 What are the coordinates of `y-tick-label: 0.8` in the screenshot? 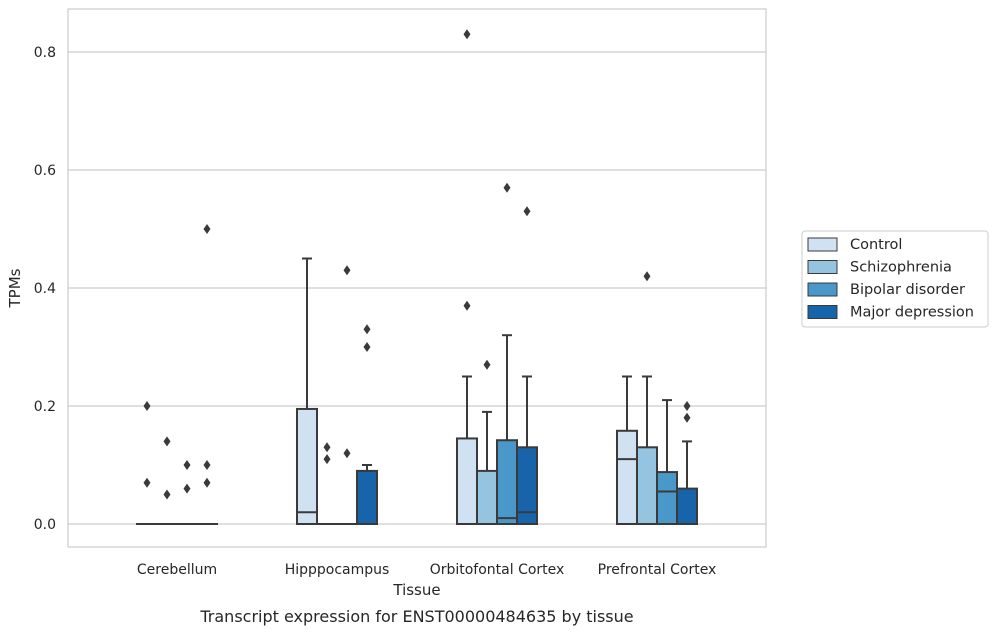 It's located at (45, 53).